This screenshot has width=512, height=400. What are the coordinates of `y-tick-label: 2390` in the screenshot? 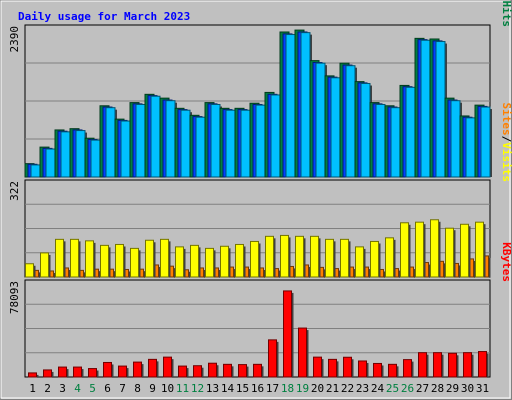 It's located at (14, 39).